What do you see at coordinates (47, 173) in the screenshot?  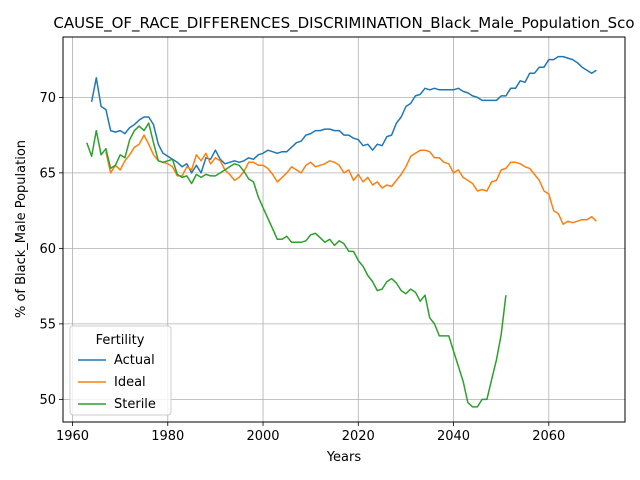 I see `y-tick-label: 65` at bounding box center [47, 173].